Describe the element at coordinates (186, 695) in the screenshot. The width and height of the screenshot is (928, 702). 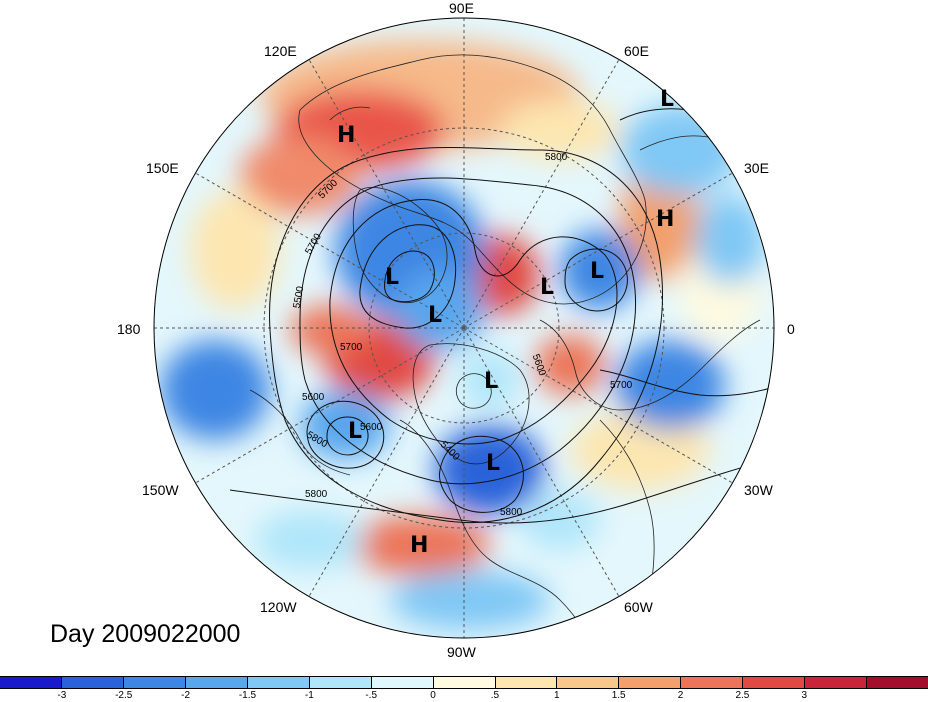
I see `colorbar-tick-label: -2` at that location.